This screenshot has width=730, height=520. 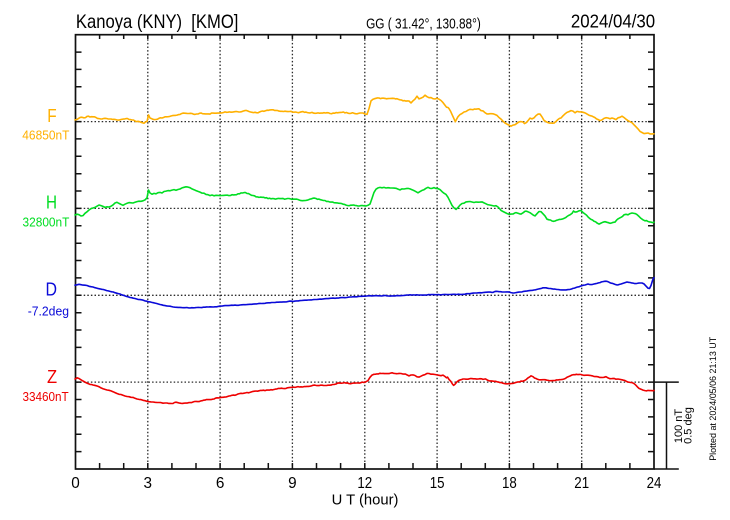 What do you see at coordinates (581, 483) in the screenshot?
I see `svg-text: 21` at bounding box center [581, 483].